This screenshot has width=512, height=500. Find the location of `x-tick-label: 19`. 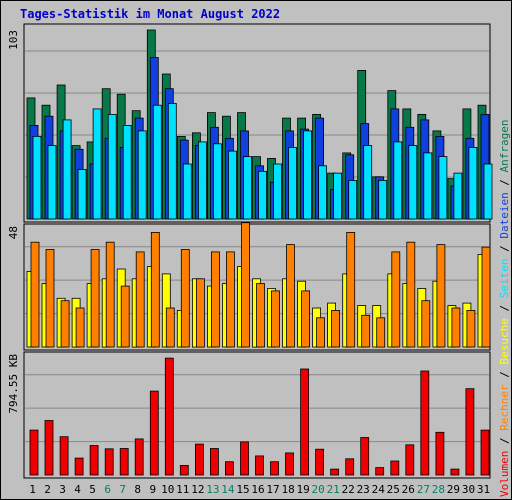

x-tick-label: 19 is located at coordinates (302, 489).